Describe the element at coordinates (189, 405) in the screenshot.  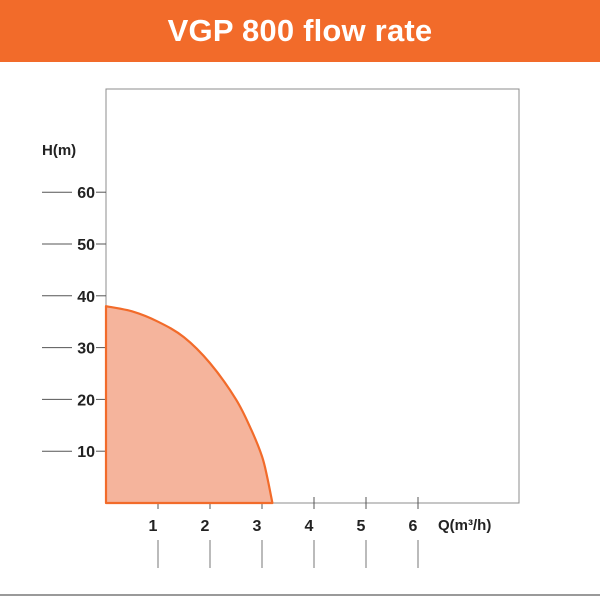
I see `pump-curve-area` at that location.